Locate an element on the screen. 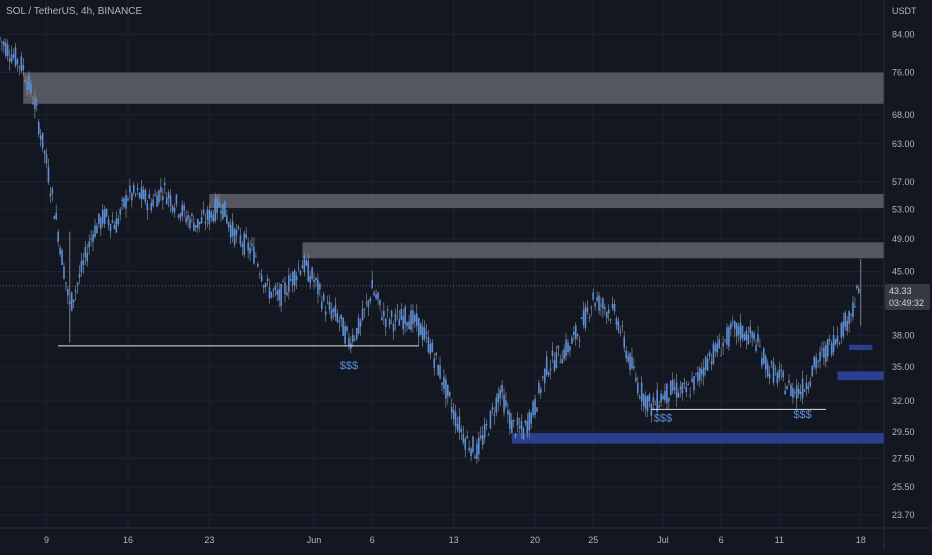  liquidity-label: $$$ is located at coordinates (663, 419).